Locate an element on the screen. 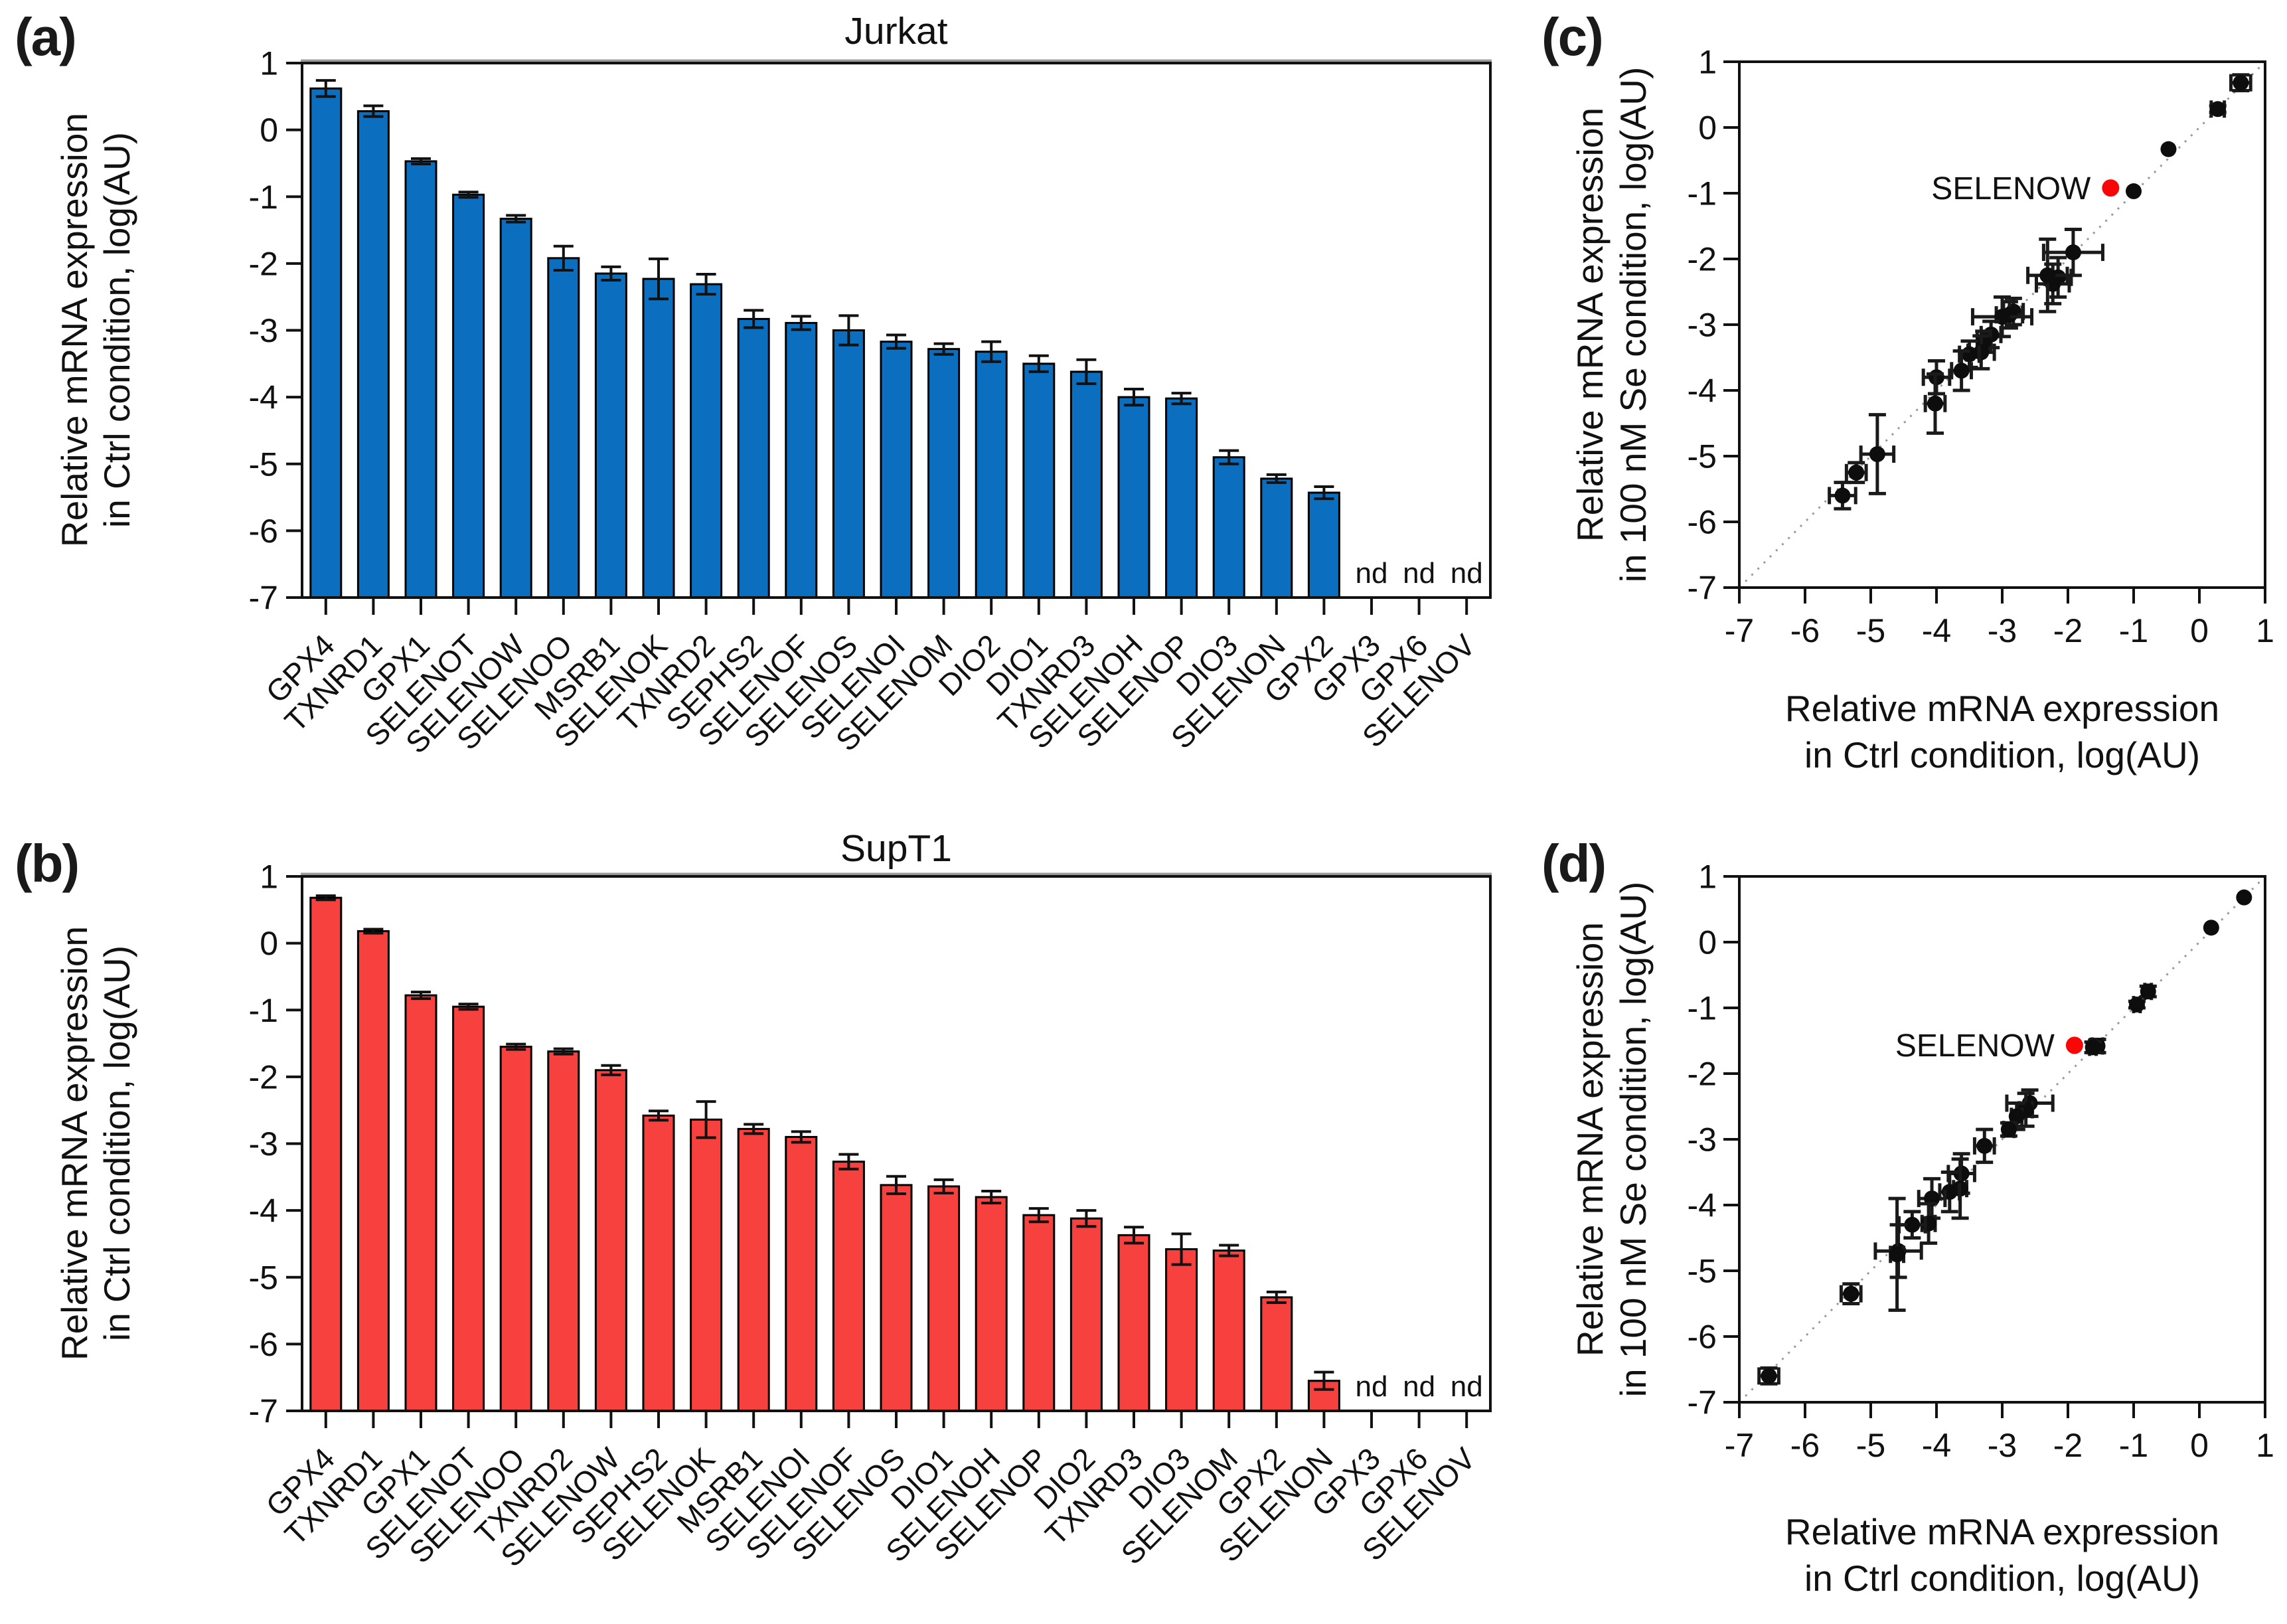 The height and width of the screenshot is (1624, 2287). identity-line is located at coordinates (2002, 1139).